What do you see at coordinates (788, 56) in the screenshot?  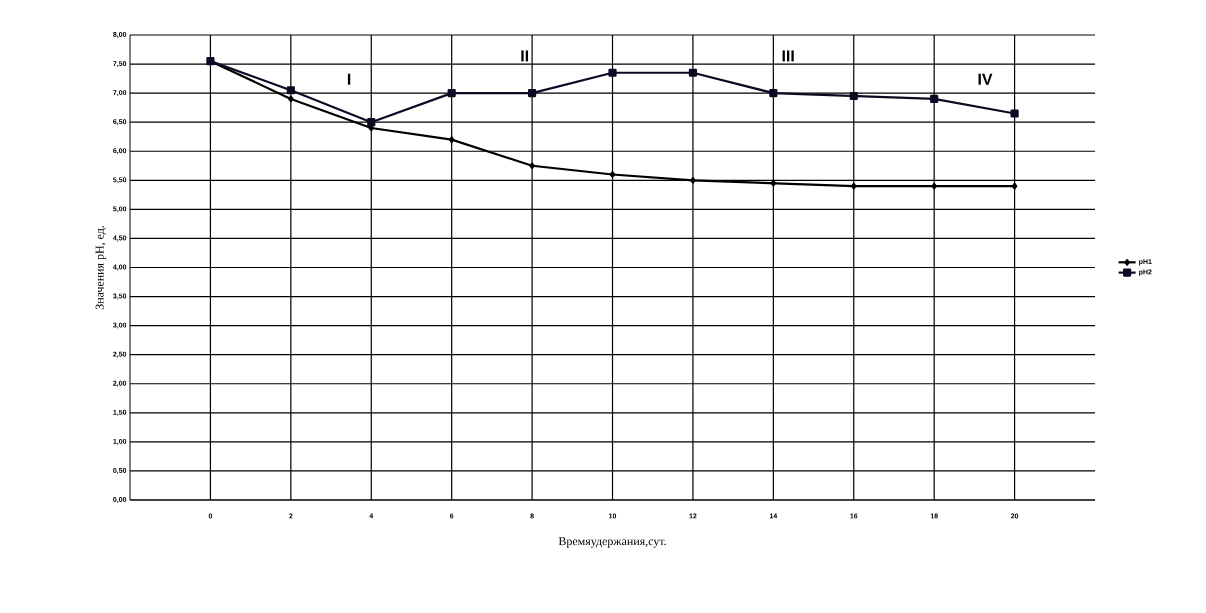 I see `annotation: III` at bounding box center [788, 56].